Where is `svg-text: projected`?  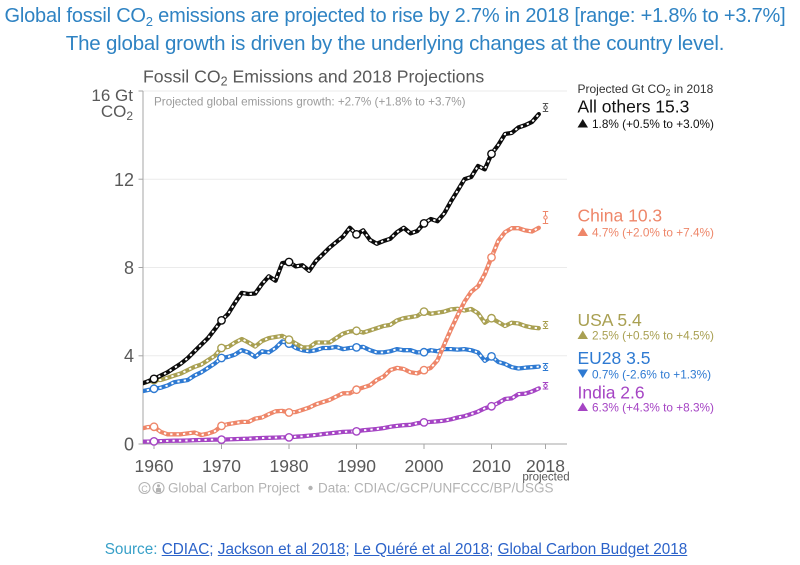 svg-text: projected is located at coordinates (545, 478).